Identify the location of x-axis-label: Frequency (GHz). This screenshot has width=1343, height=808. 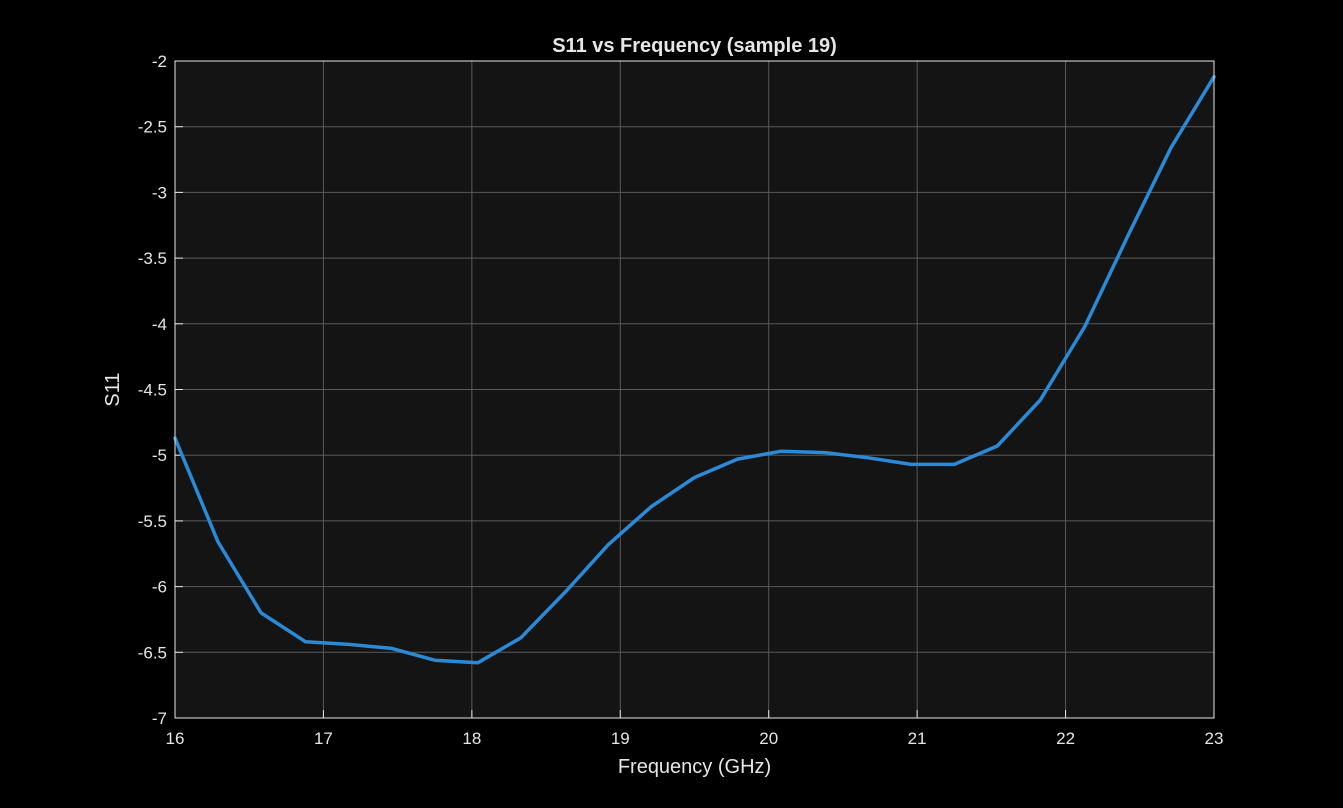
(694, 767).